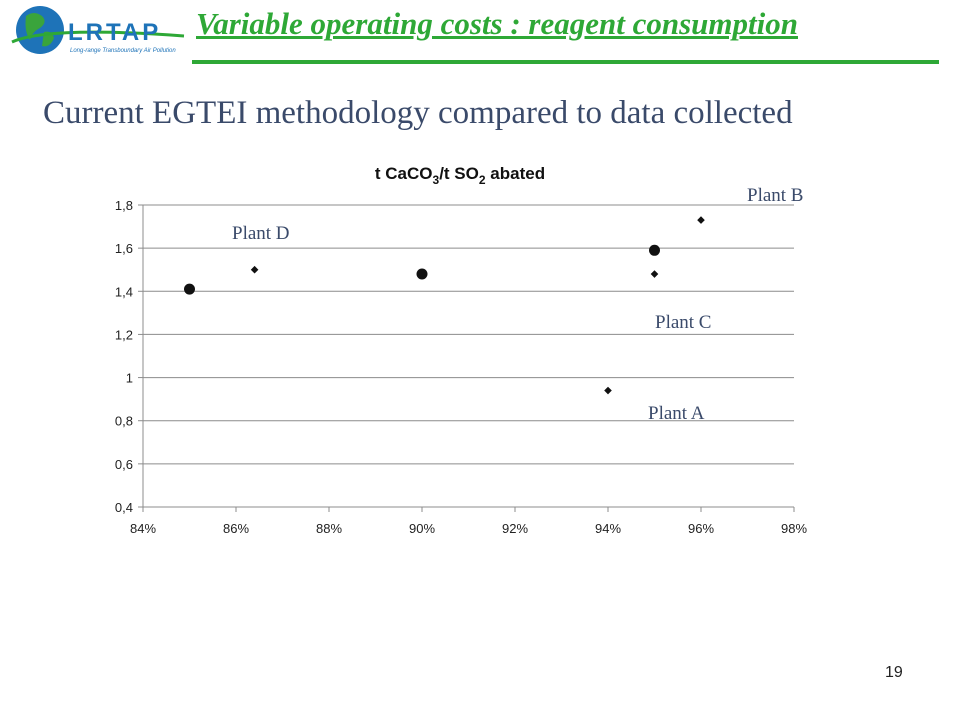  Describe the element at coordinates (114, 32) in the screenshot. I see `logo-text: LRTAP` at that location.